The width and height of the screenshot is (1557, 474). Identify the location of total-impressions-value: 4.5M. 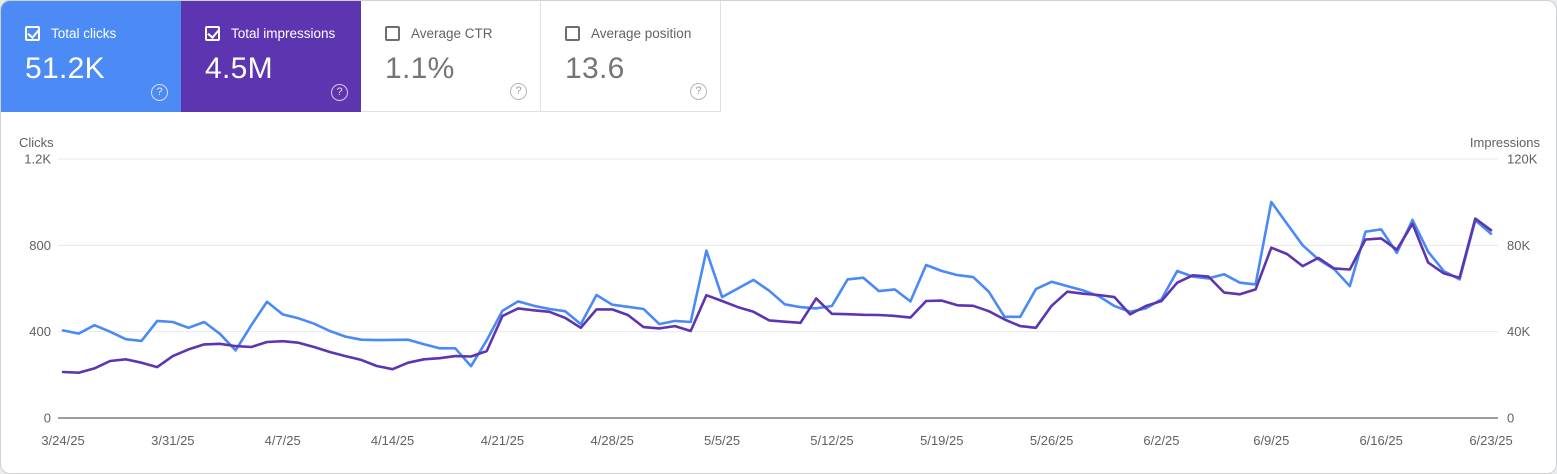
(239, 68).